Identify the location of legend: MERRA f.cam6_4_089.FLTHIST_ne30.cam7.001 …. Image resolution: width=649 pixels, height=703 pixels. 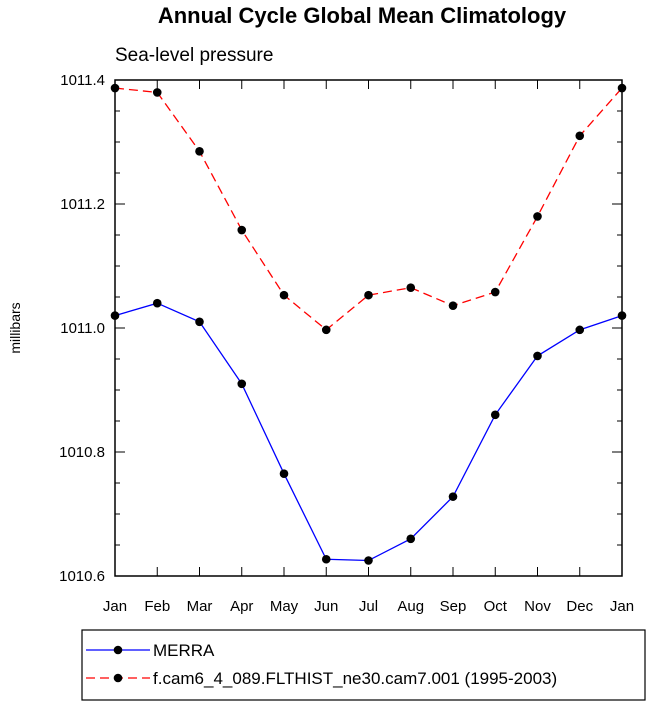
(363, 665).